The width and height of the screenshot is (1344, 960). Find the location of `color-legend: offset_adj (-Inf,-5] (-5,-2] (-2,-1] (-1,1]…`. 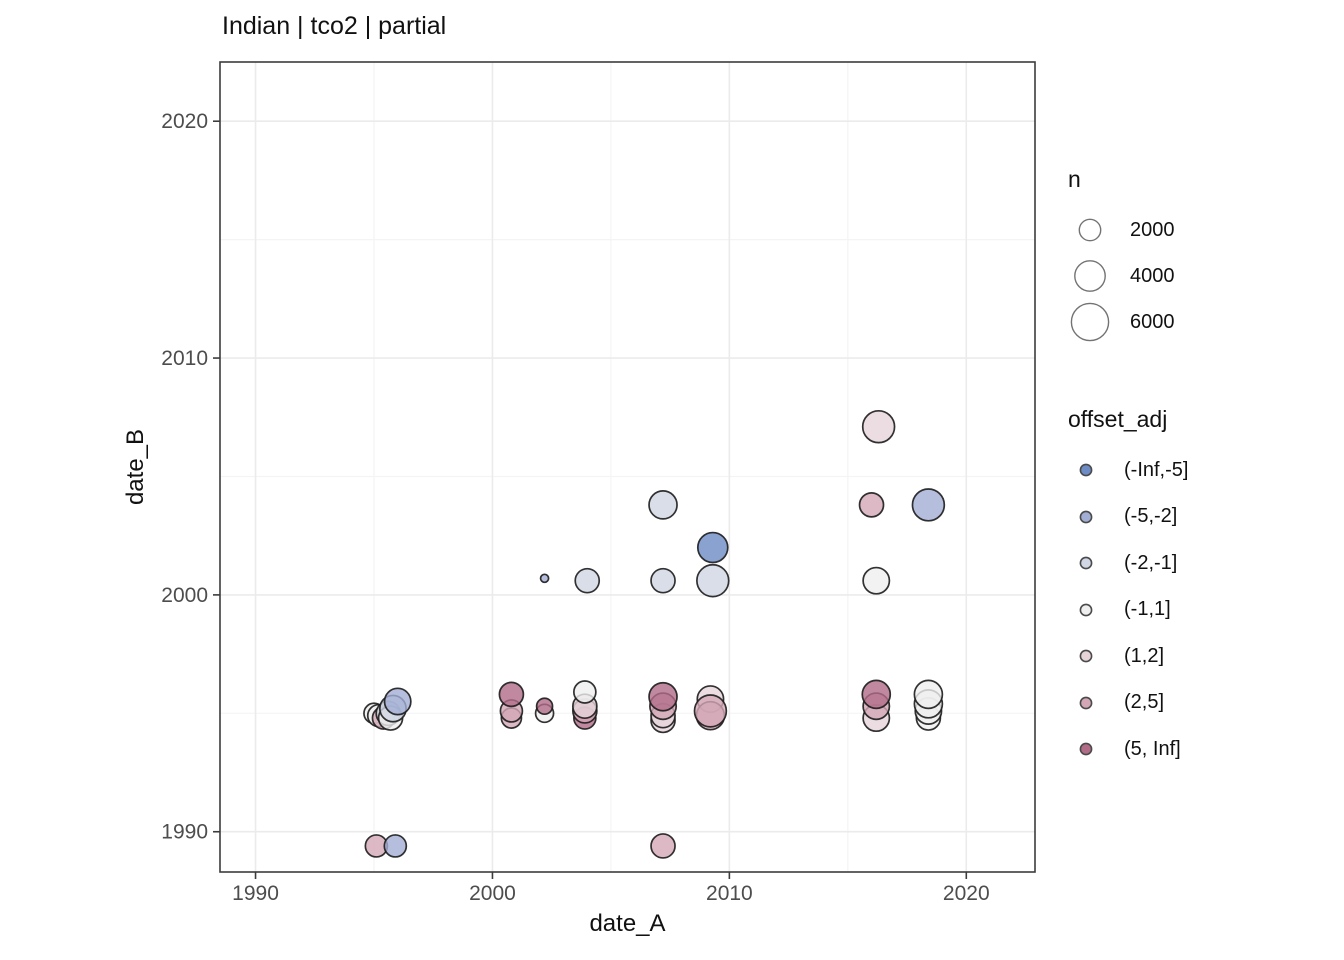

color-legend: offset_adj (-Inf,-5] (-5,-2] (-2,-1] (-1,1]… is located at coordinates (1128, 589).